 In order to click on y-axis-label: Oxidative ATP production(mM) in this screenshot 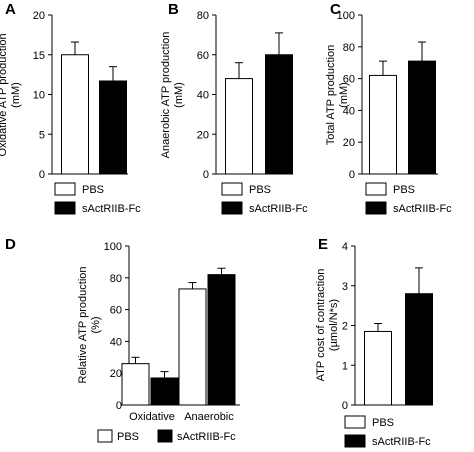, I will do `click(11, 94)`.